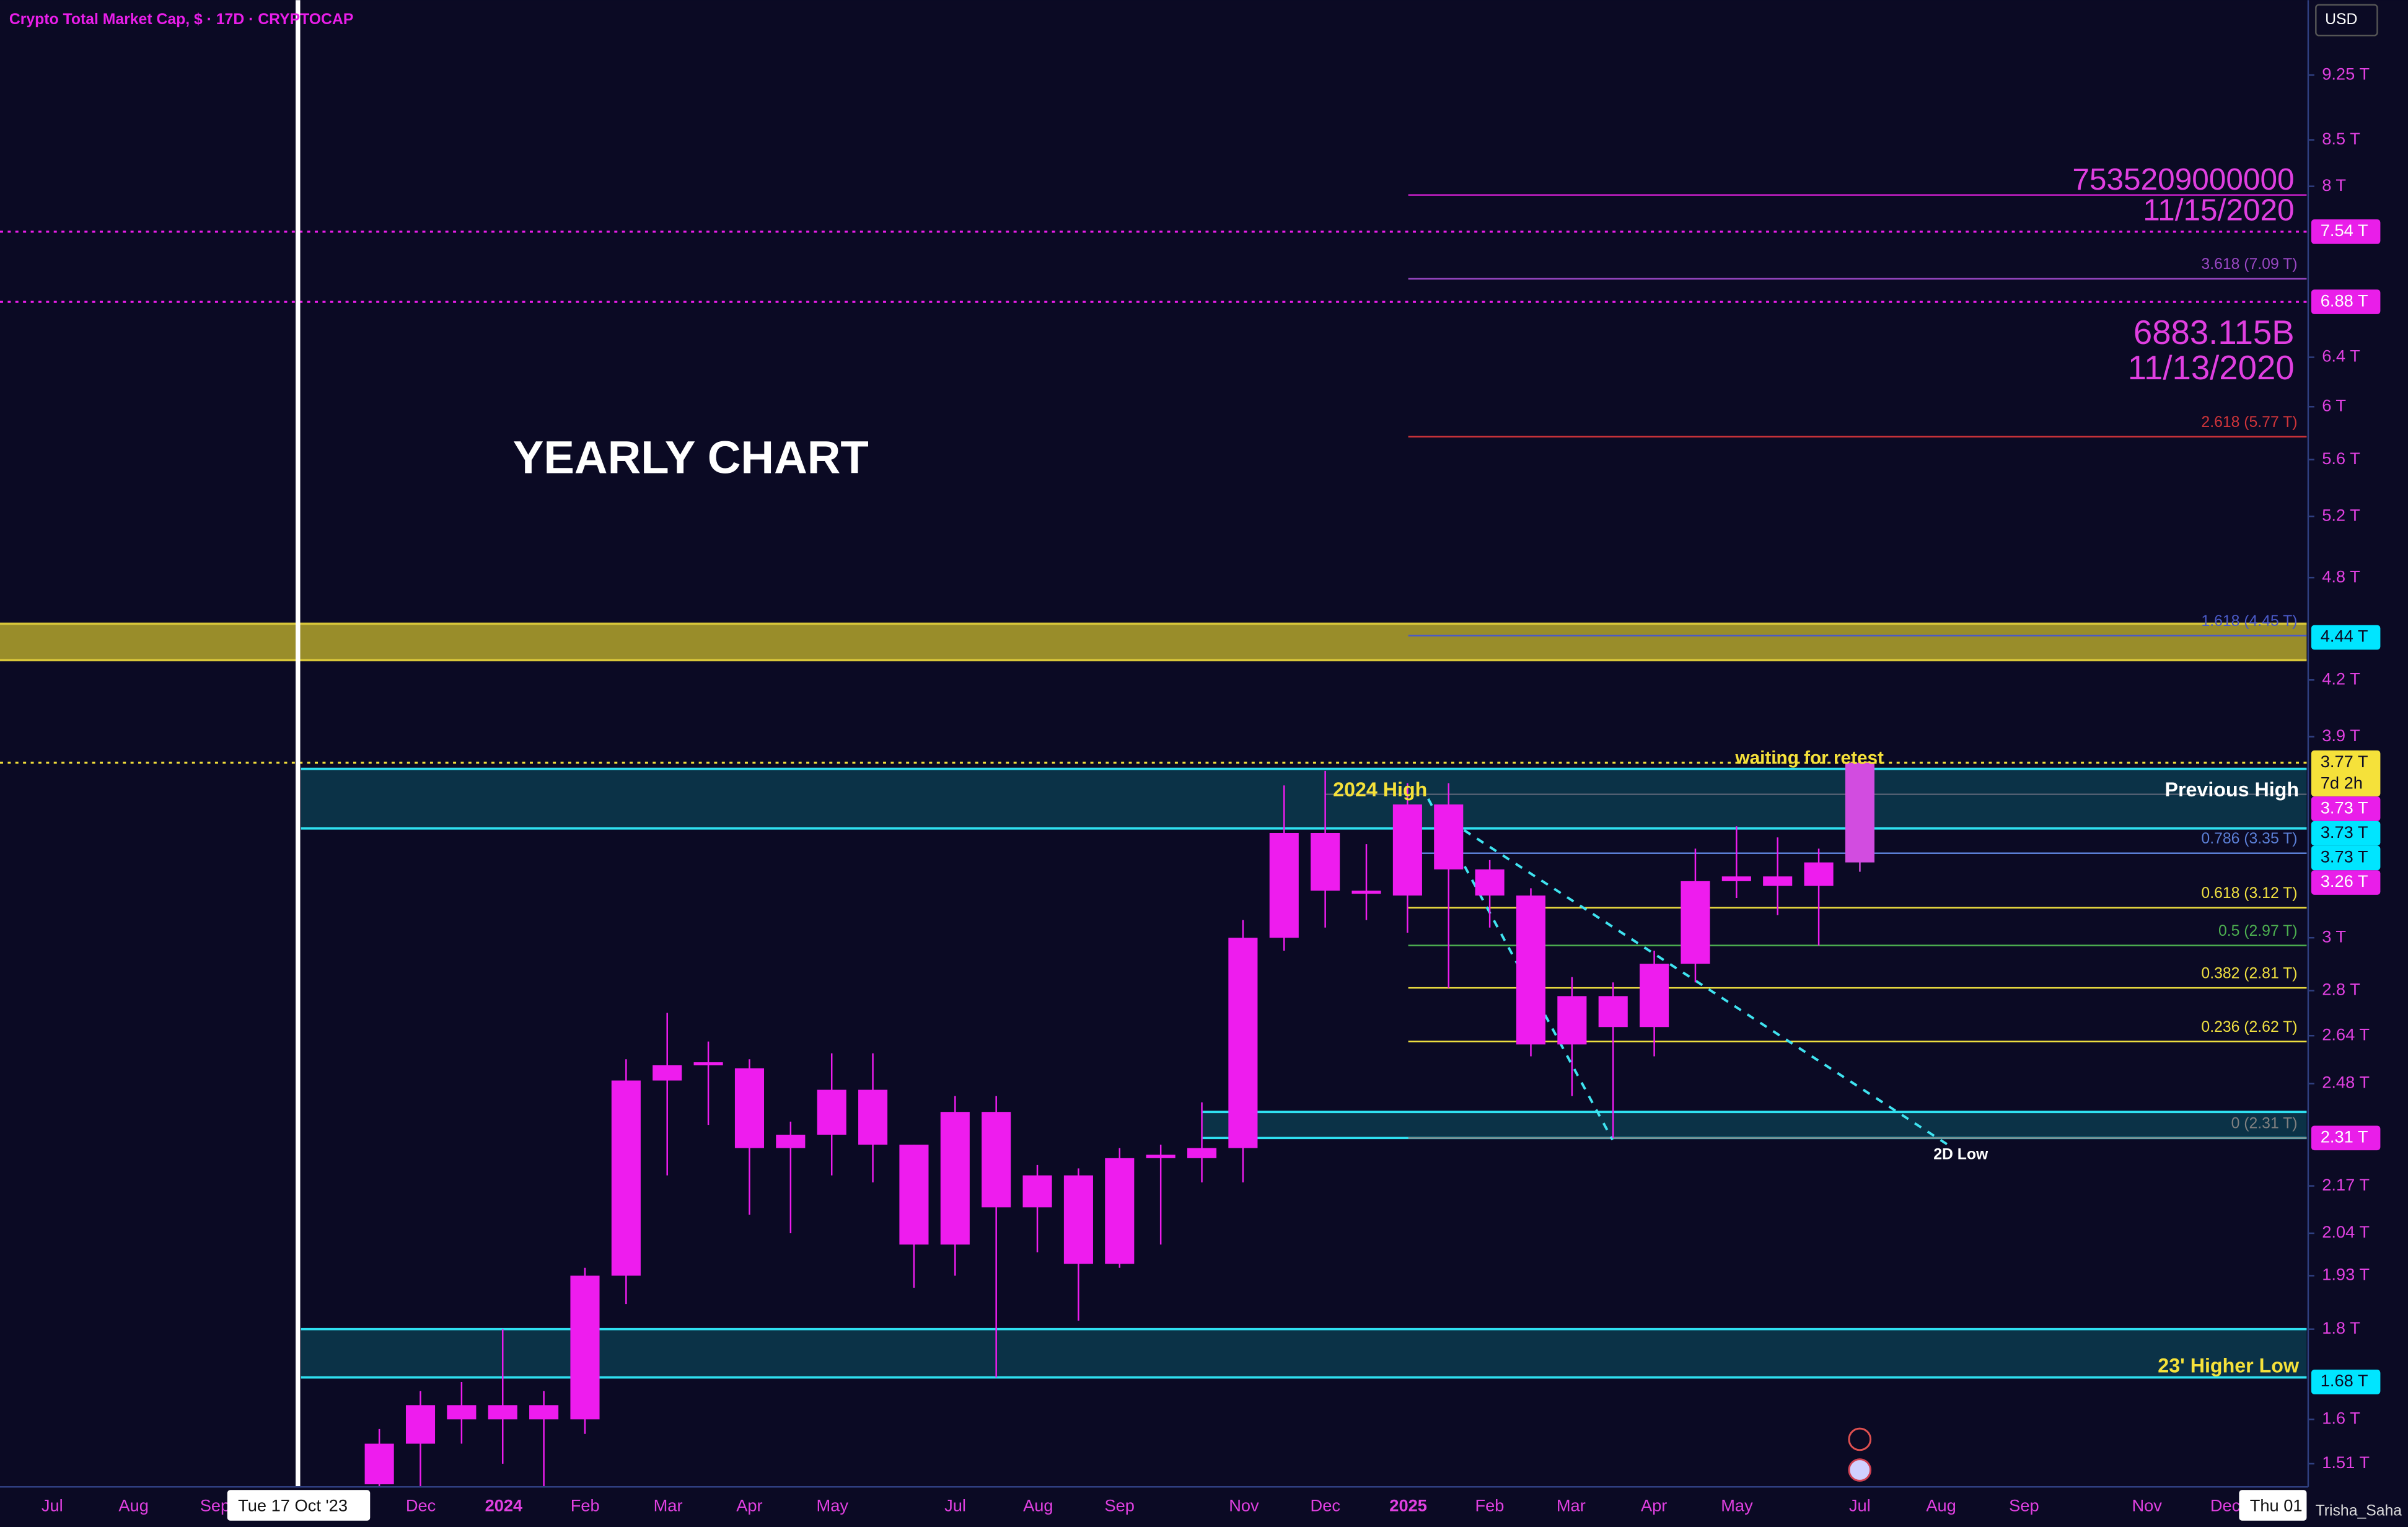 This screenshot has height=1527, width=2408. What do you see at coordinates (293, 1506) in the screenshot?
I see `cursor-label: Tue 17 Oct '23` at bounding box center [293, 1506].